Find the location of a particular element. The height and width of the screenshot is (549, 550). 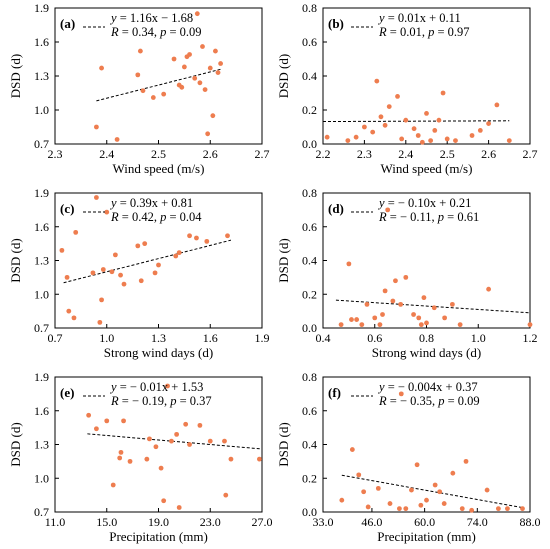

x-tick-label: 88.0 is located at coordinates (530, 522).